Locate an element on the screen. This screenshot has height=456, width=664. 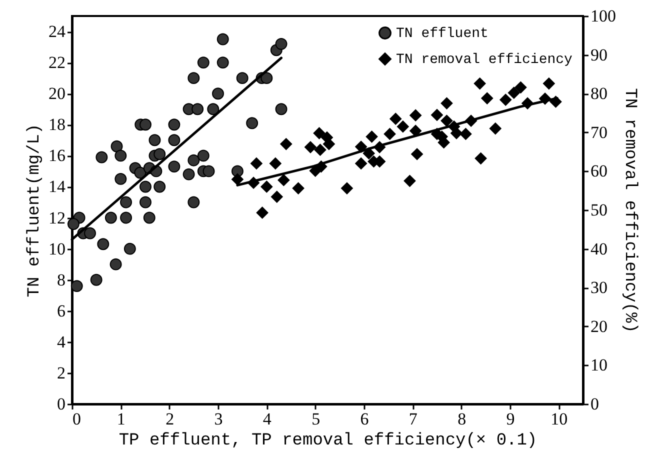
x-tick-label: 5 is located at coordinates (316, 419).